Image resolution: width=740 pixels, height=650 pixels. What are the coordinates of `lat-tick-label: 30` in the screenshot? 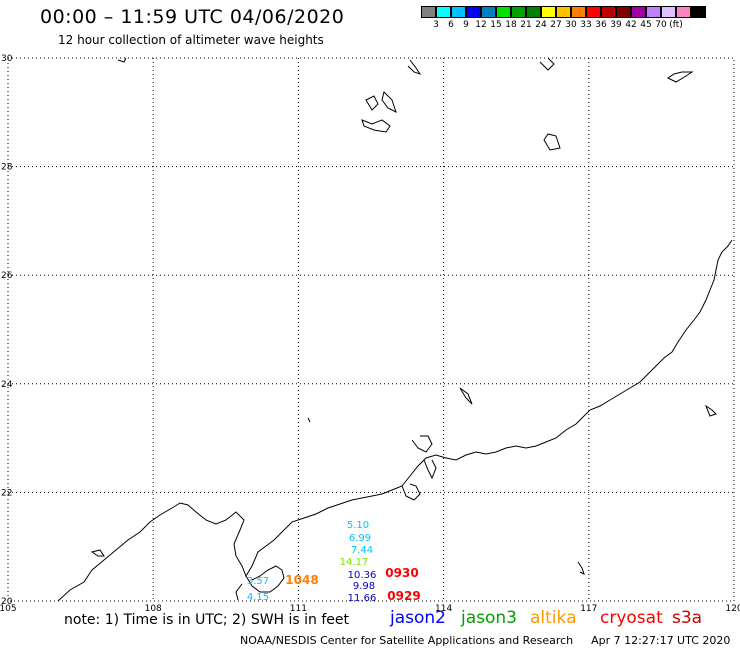 It's located at (7, 59).